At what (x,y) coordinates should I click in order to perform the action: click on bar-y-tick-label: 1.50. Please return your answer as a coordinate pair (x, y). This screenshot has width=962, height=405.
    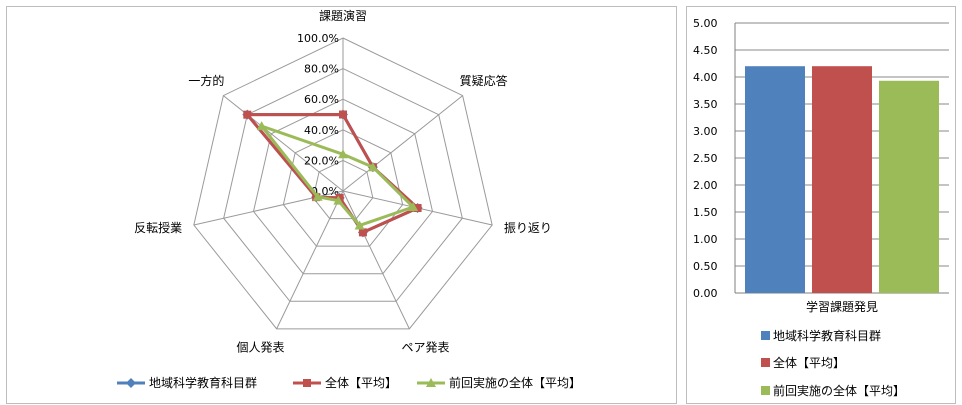
    Looking at the image, I should click on (705, 212).